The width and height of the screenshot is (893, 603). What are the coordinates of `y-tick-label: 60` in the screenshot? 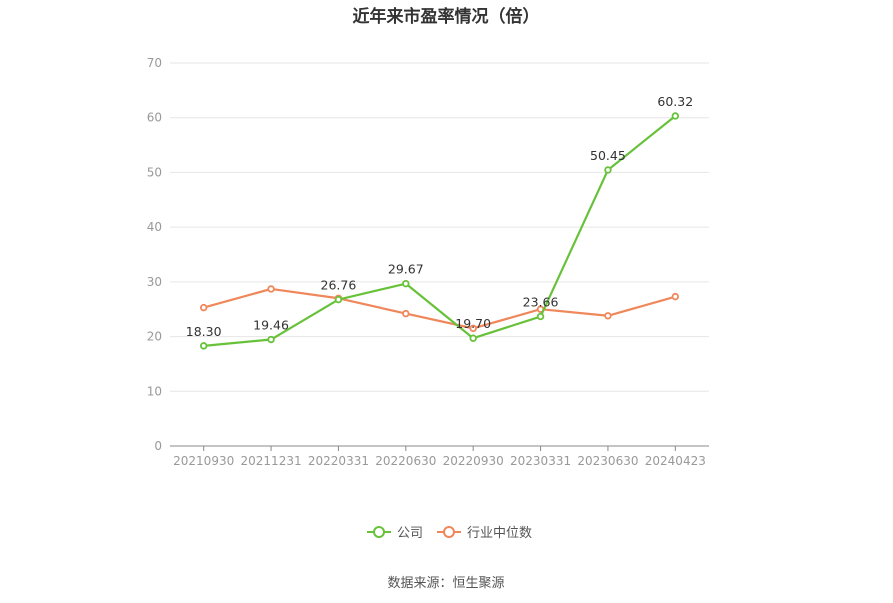 It's located at (154, 118).